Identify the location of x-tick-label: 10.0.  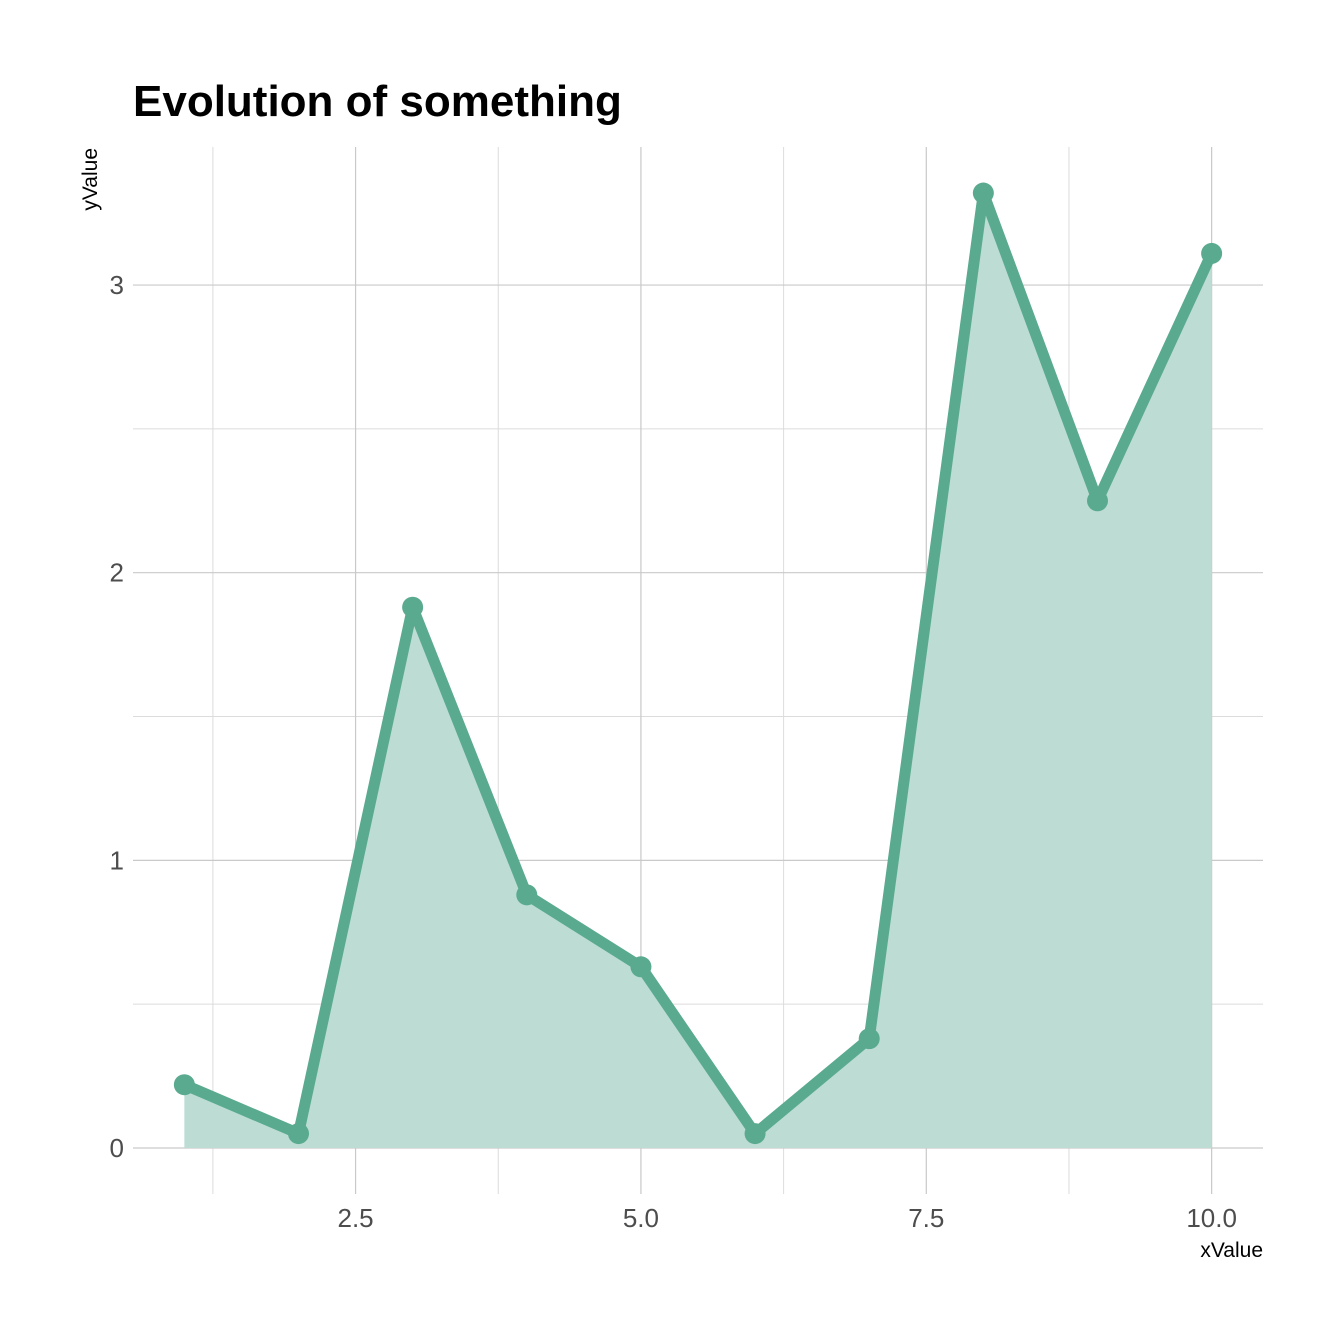
(1211, 1218).